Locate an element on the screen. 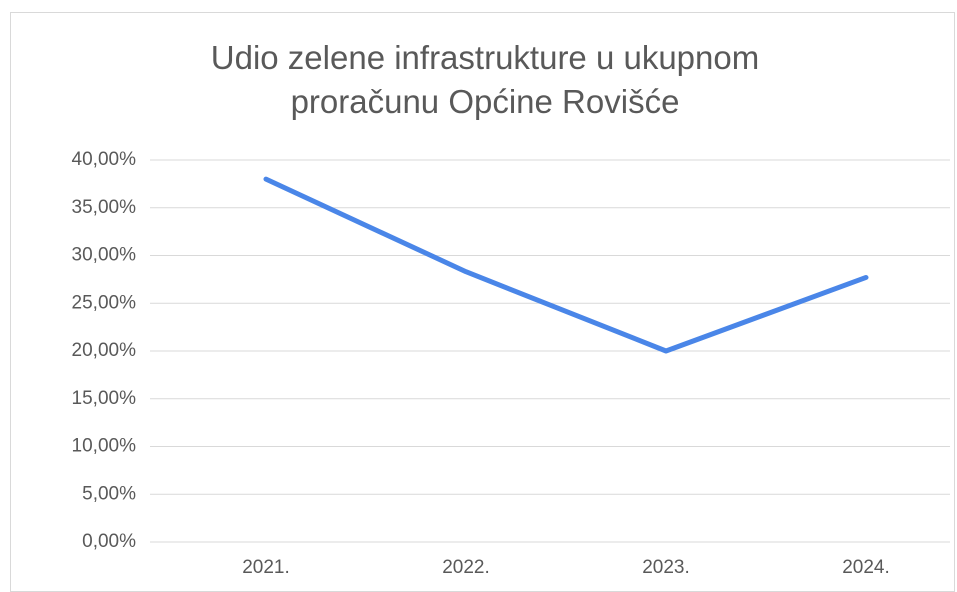  y-tick-label: 30,00% is located at coordinates (104, 255).